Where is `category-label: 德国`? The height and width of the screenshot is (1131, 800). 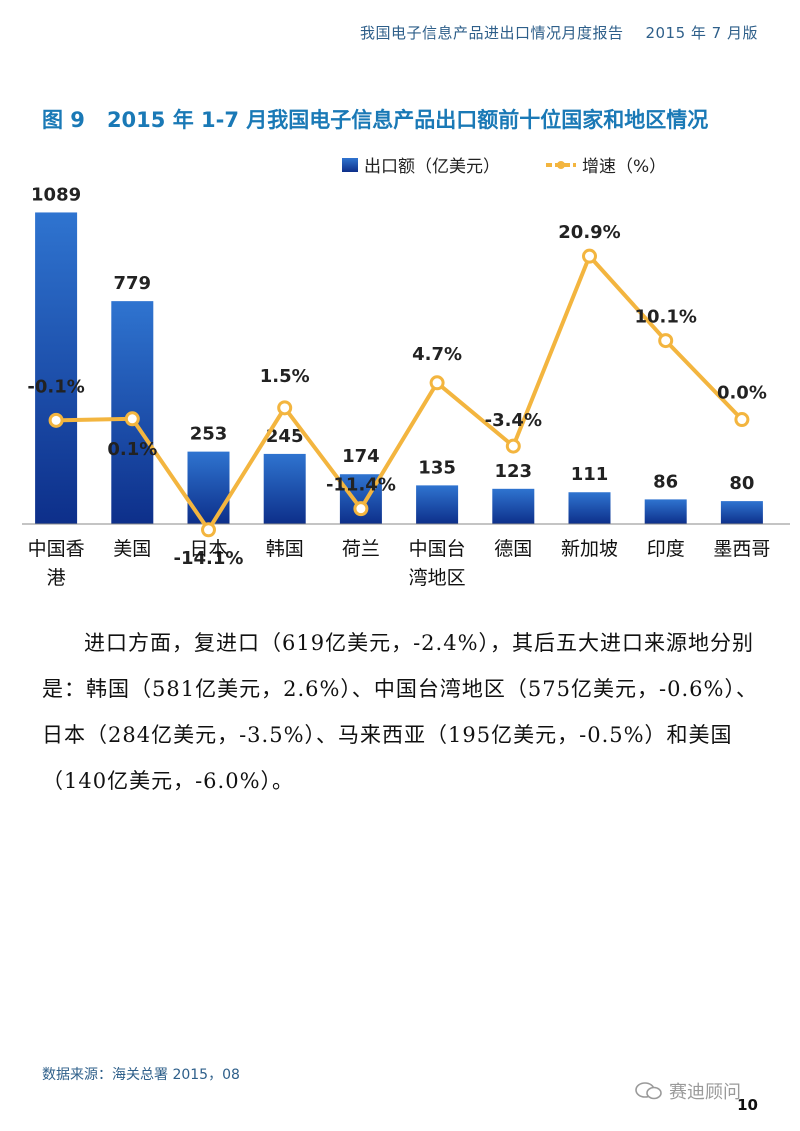 category-label: 德国 is located at coordinates (513, 549).